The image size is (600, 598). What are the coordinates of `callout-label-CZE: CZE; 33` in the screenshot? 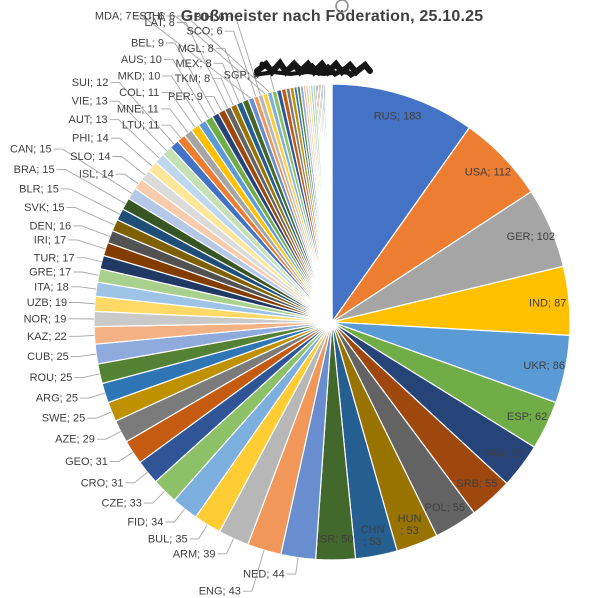 It's located at (122, 504).